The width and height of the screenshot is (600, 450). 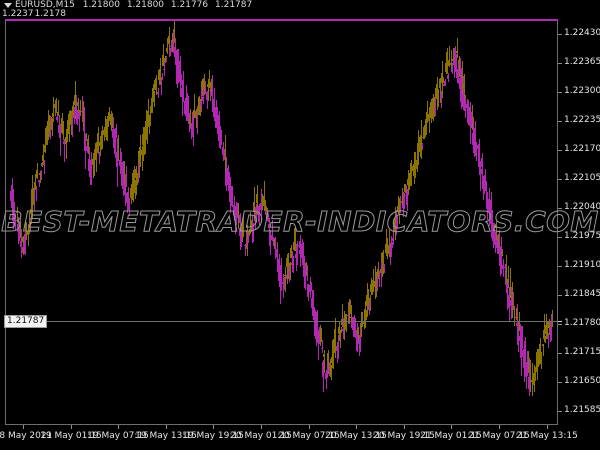 What do you see at coordinates (281, 20) in the screenshot?
I see `indicator-horizontal-line` at bounding box center [281, 20].